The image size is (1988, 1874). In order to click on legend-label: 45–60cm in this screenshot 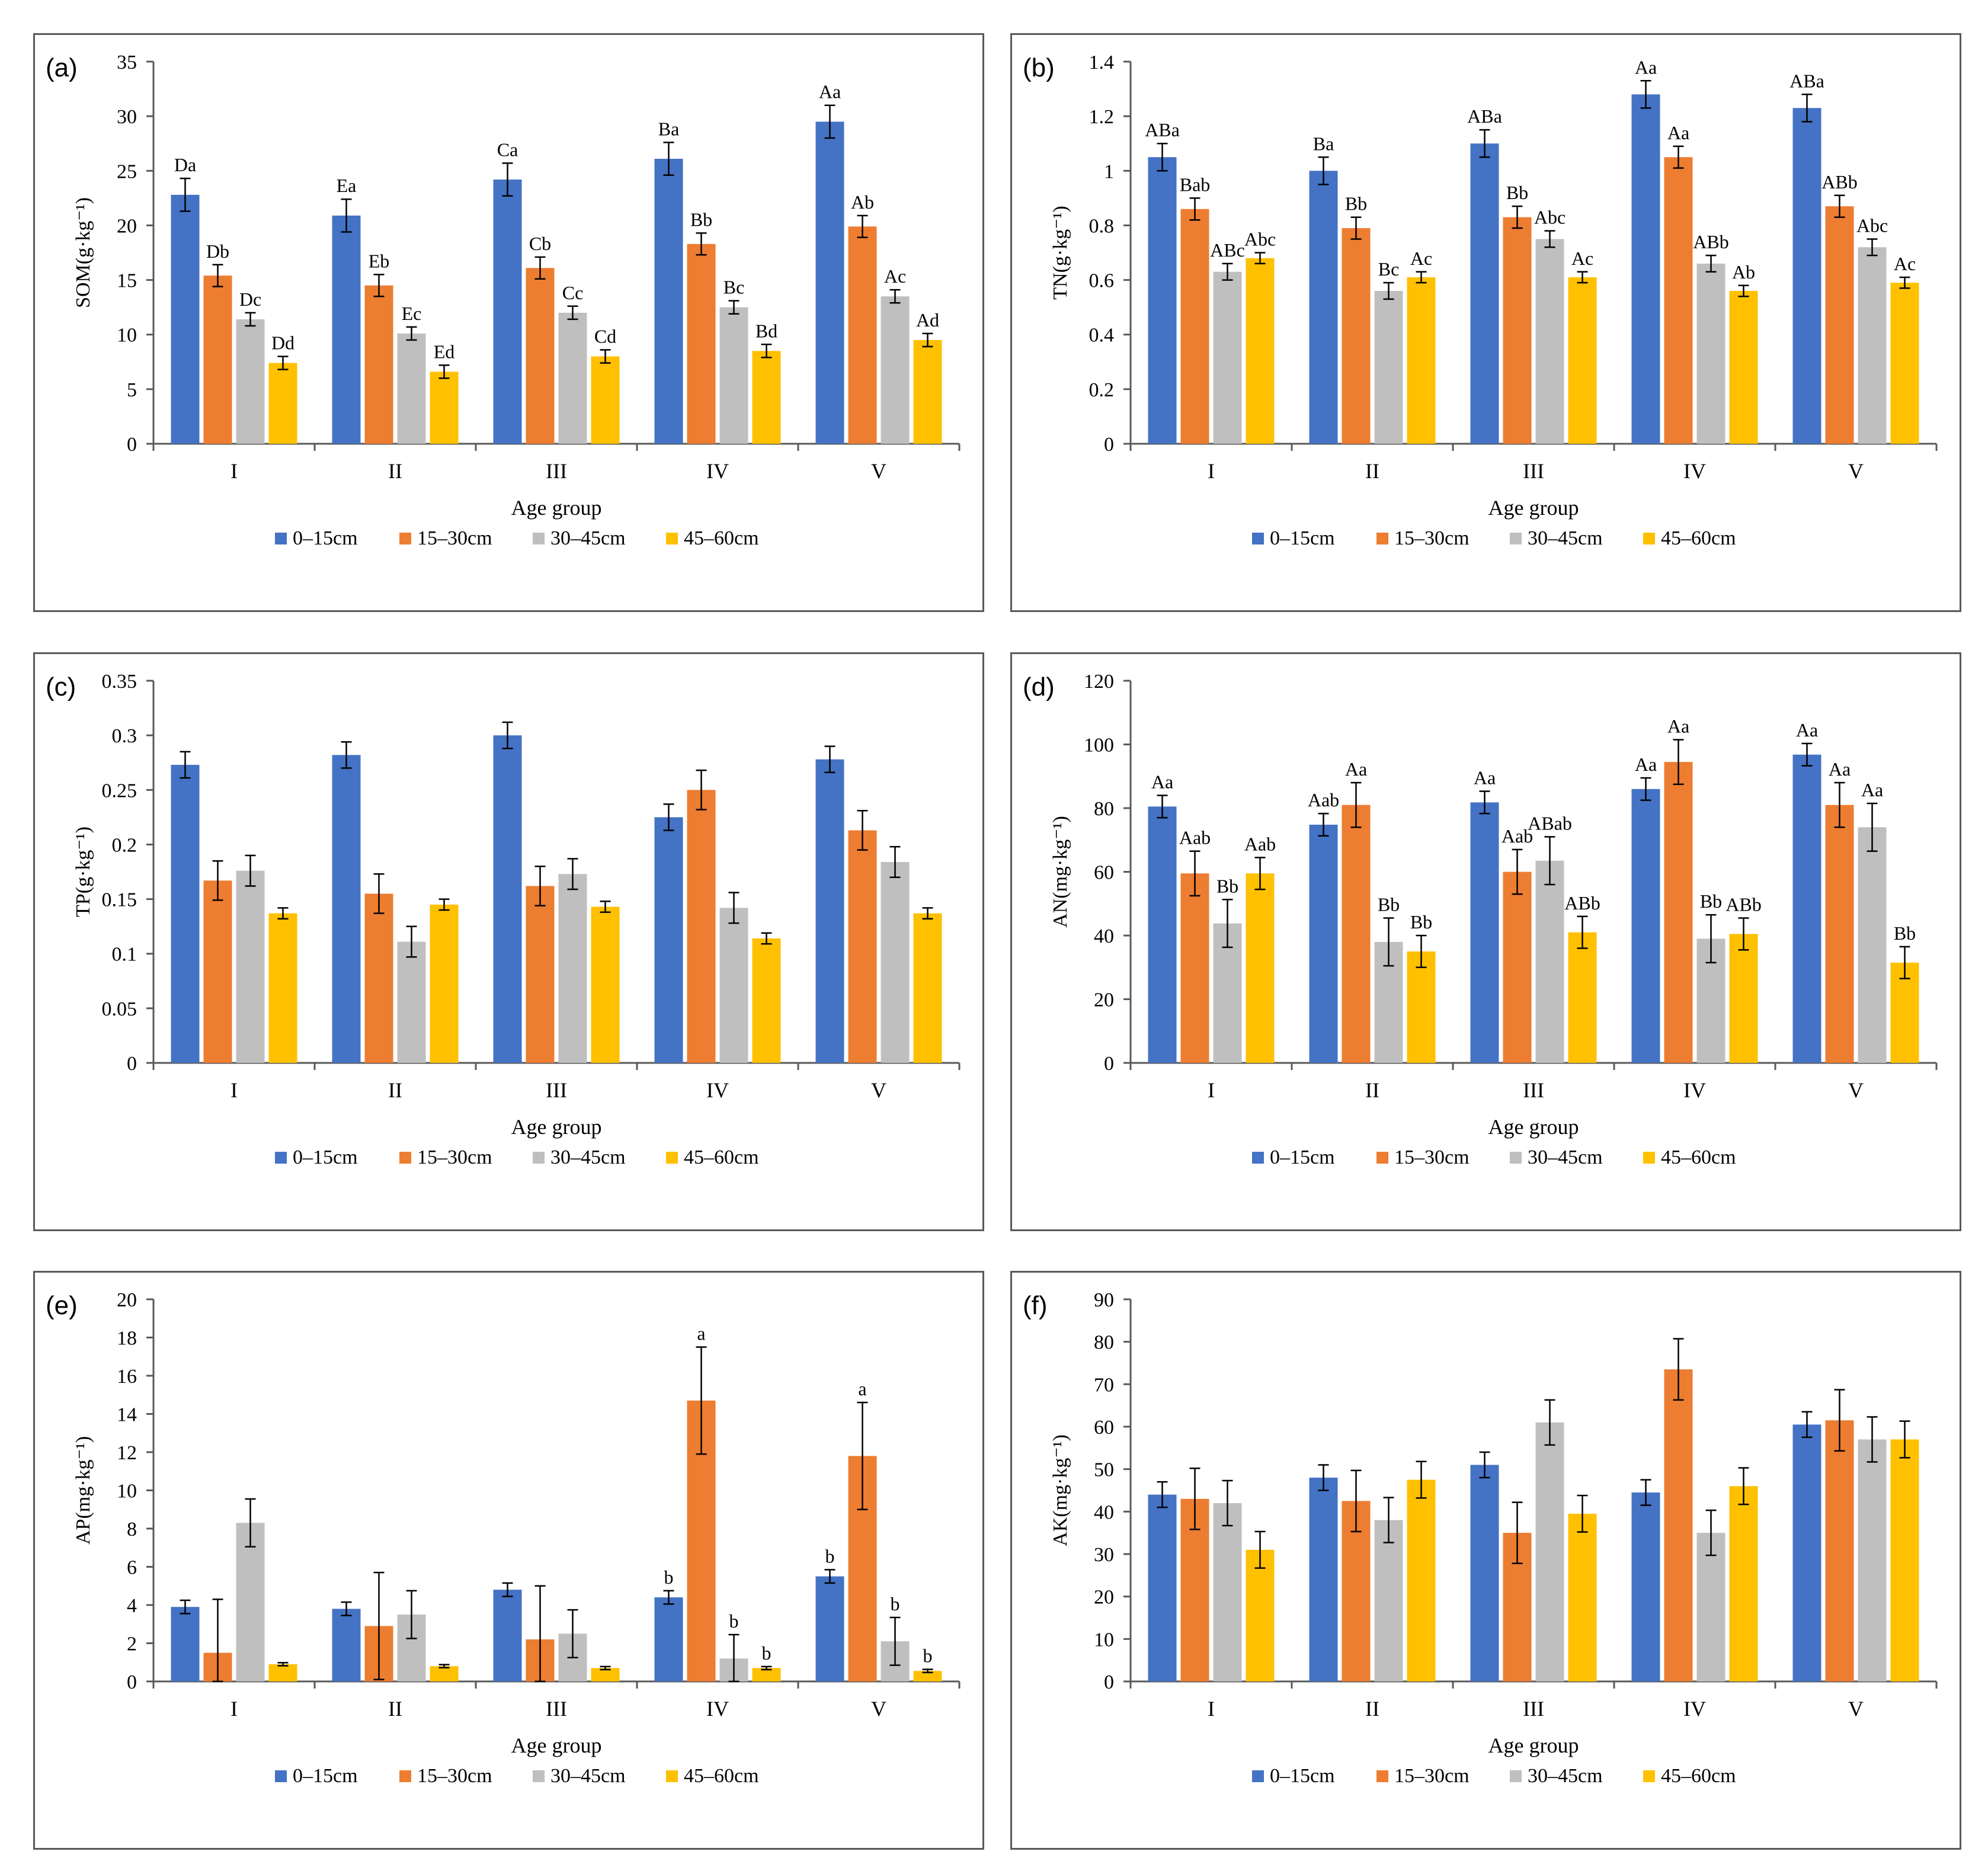, I will do `click(721, 1157)`.